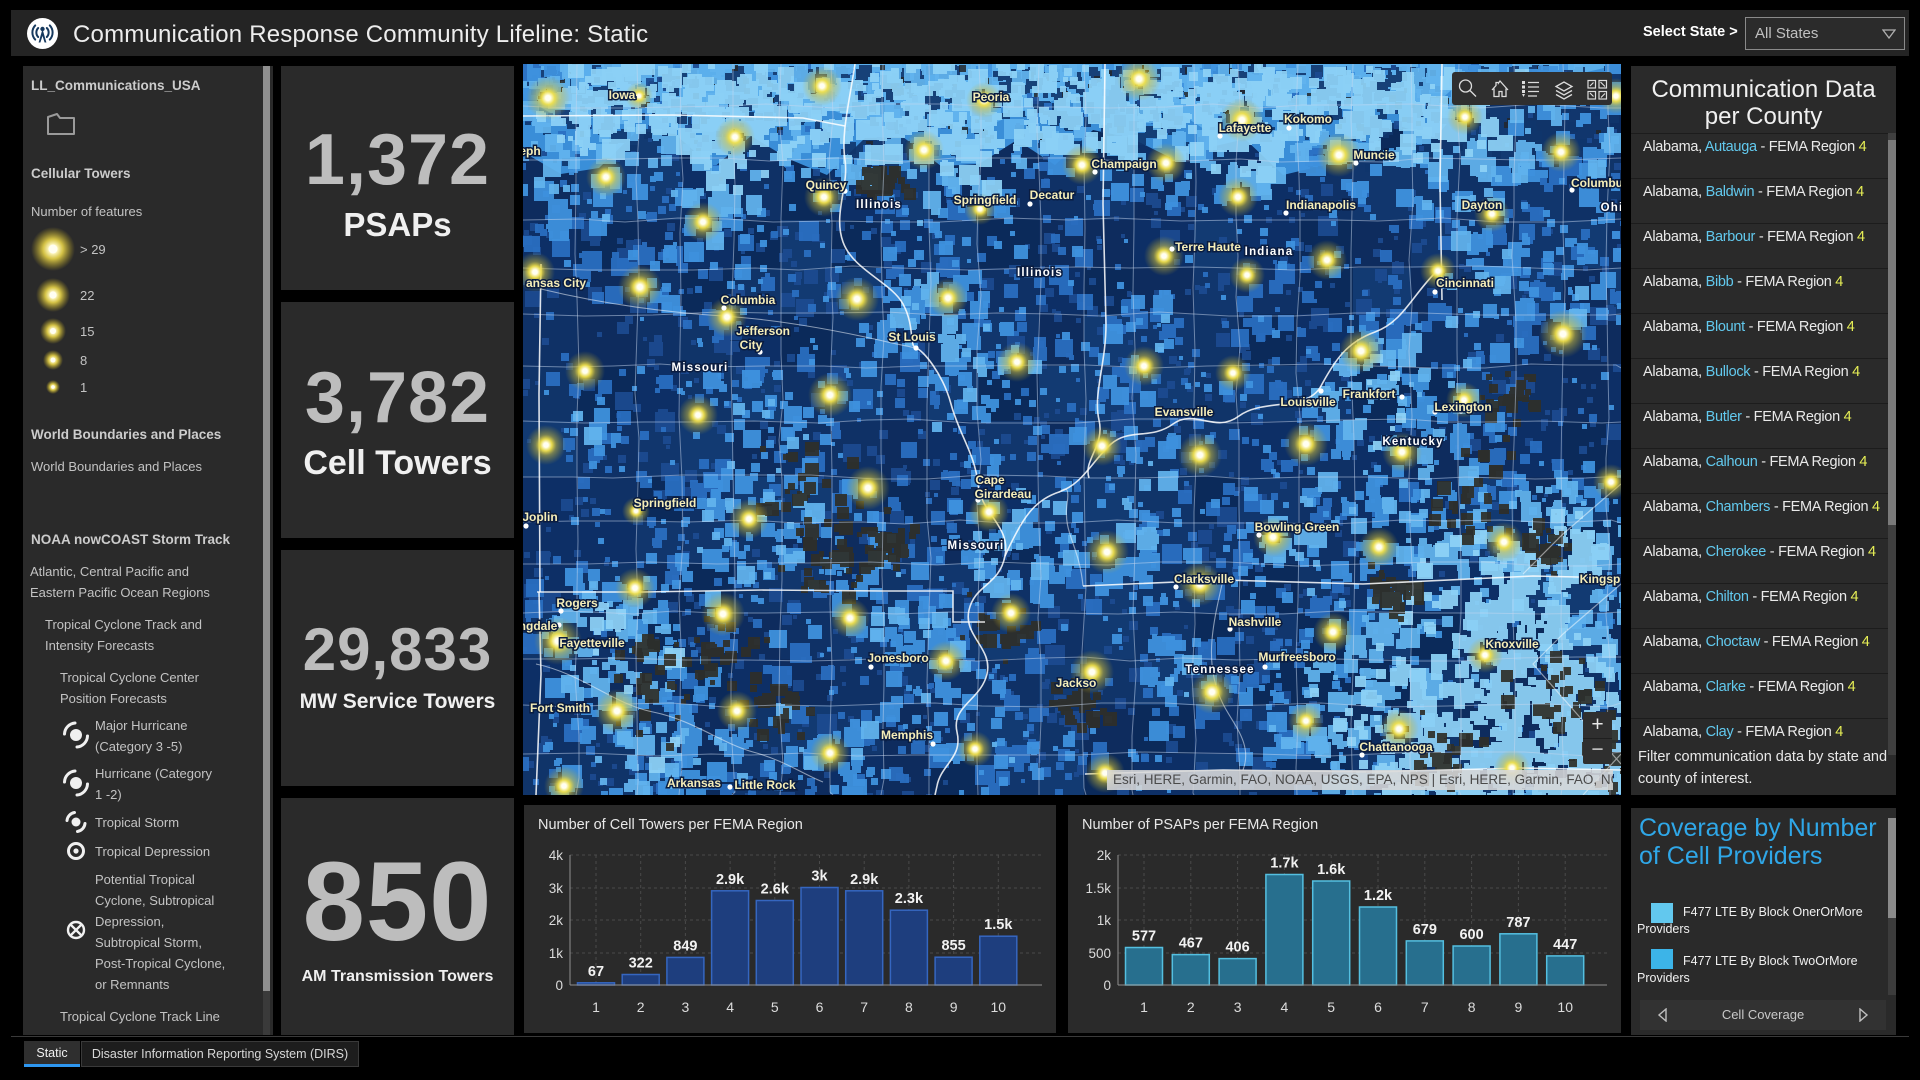 The width and height of the screenshot is (1920, 1080). Describe the element at coordinates (826, 185) in the screenshot. I see `svg-text: Quincy` at that location.